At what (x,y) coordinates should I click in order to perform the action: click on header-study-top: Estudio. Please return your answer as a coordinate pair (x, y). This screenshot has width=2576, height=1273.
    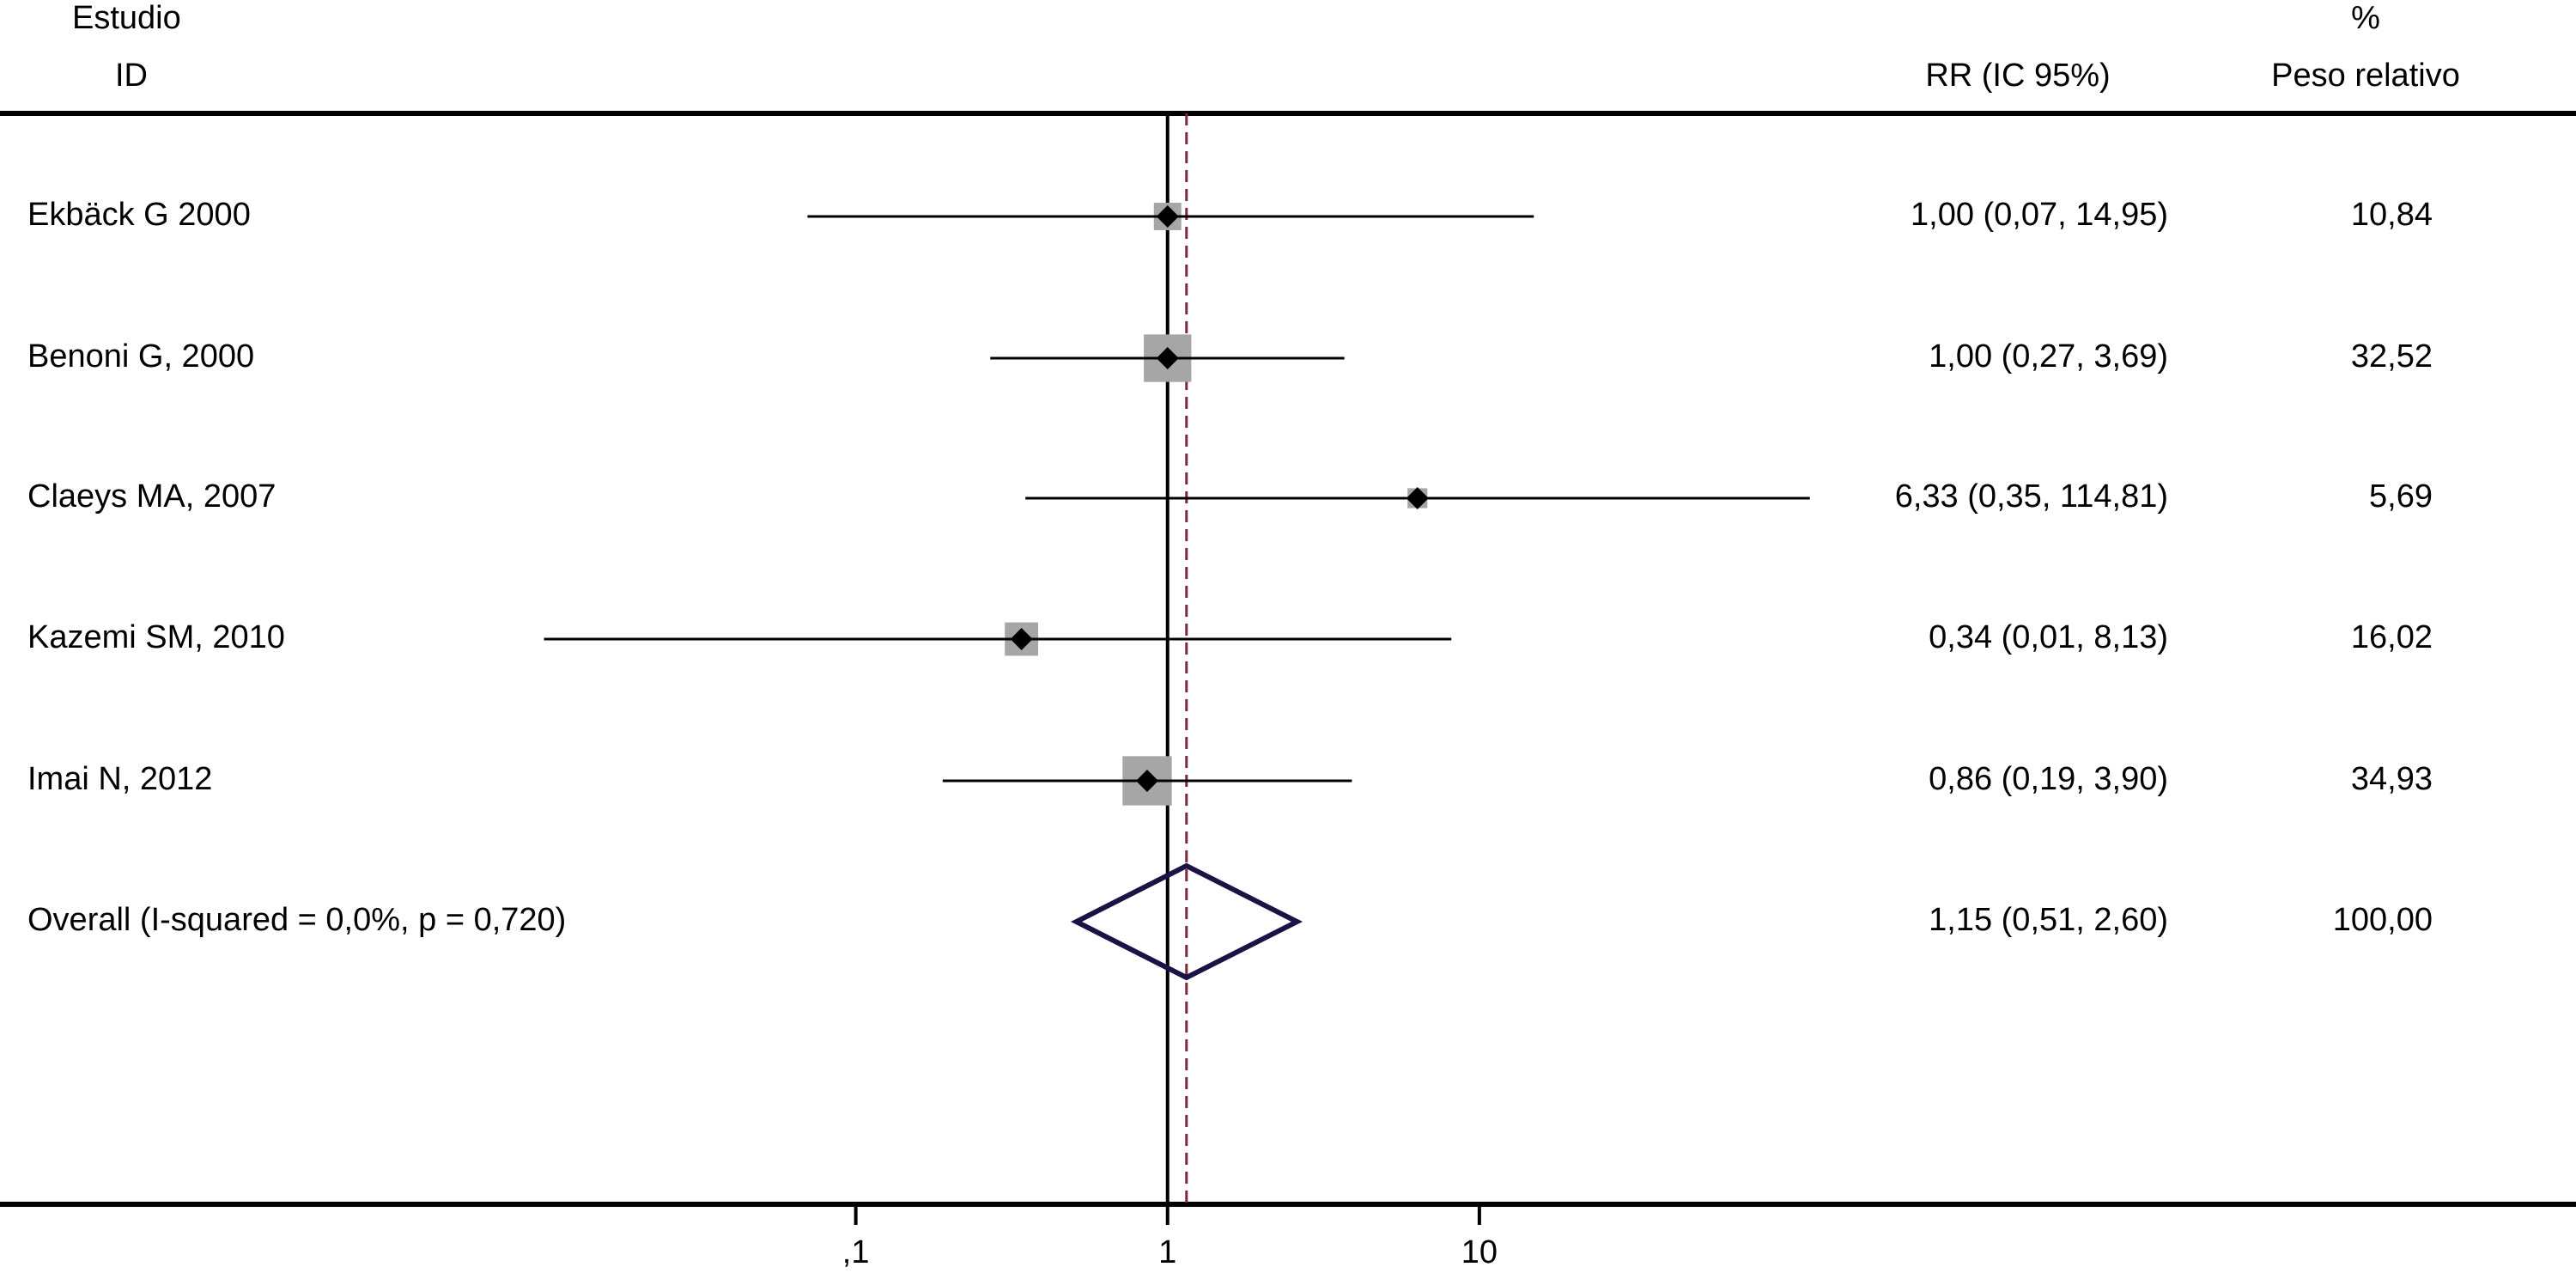
    Looking at the image, I should click on (127, 18).